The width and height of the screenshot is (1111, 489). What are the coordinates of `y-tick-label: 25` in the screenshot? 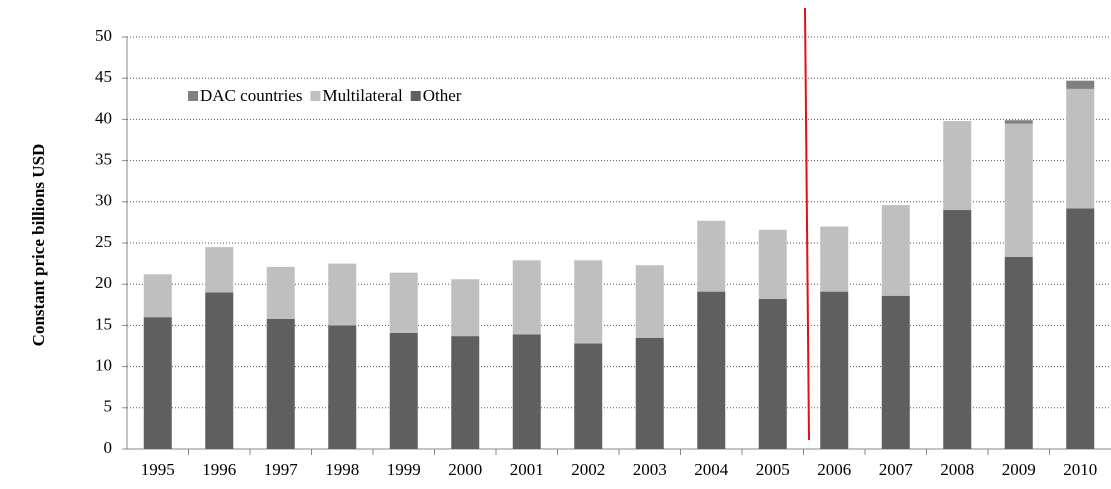 It's located at (103, 241).